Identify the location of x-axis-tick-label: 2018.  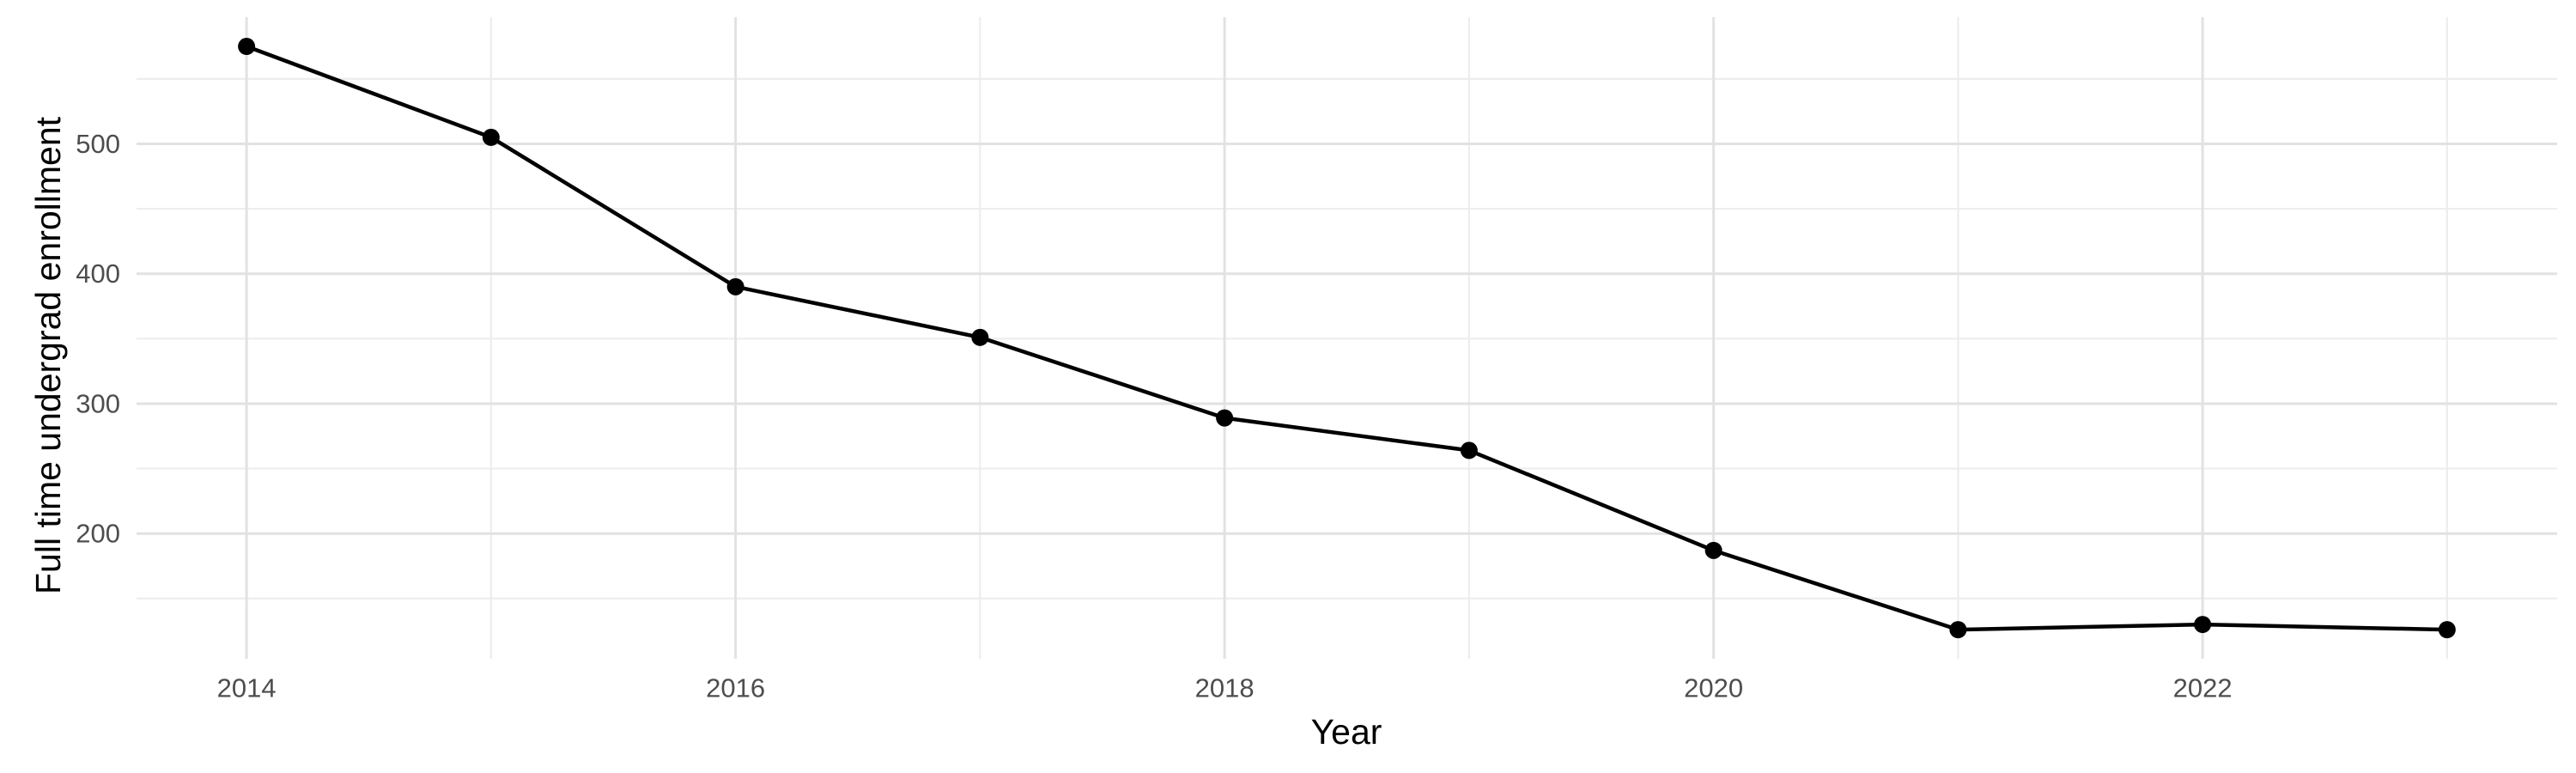
(1225, 688).